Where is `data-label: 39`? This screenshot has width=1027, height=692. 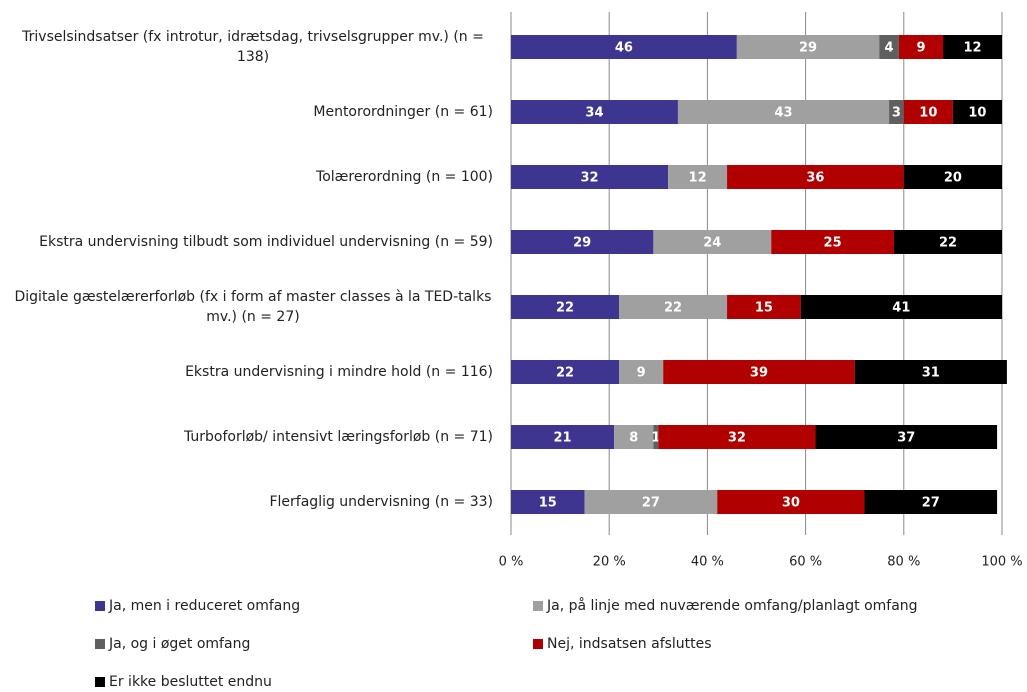
data-label: 39 is located at coordinates (759, 373).